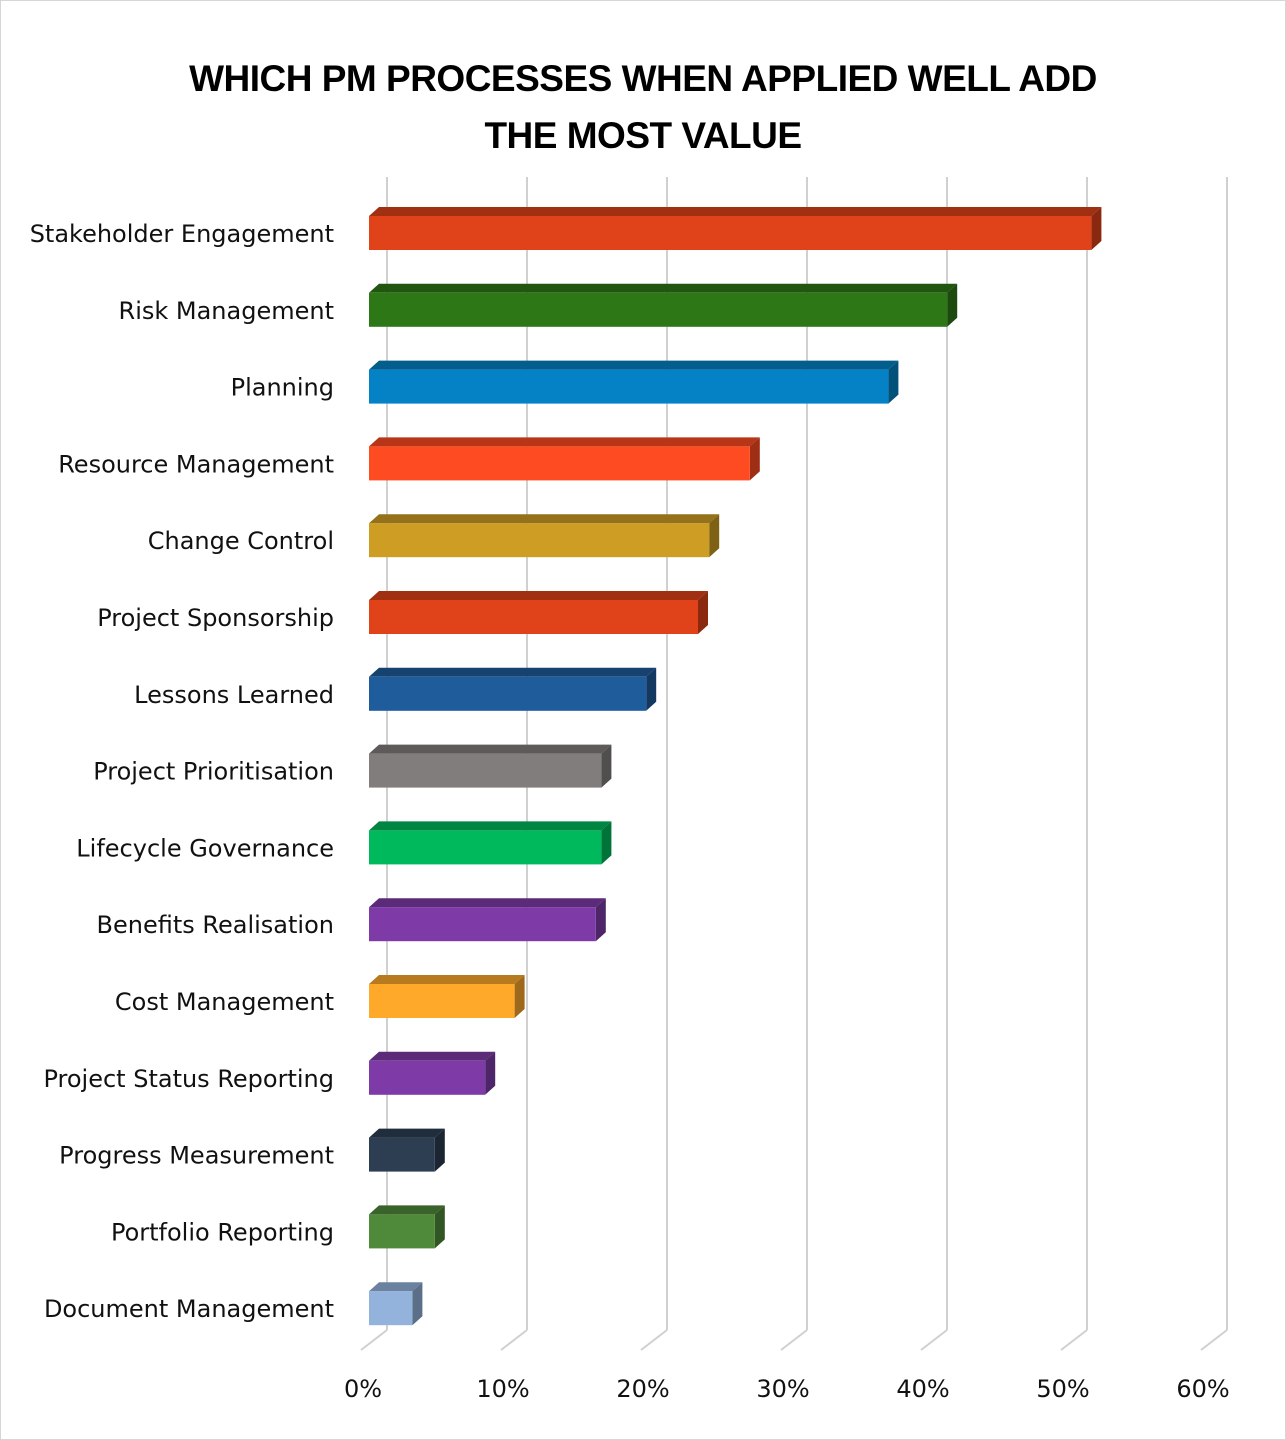 The height and width of the screenshot is (1440, 1286). Describe the element at coordinates (241, 541) in the screenshot. I see `category-label: Change Control` at that location.